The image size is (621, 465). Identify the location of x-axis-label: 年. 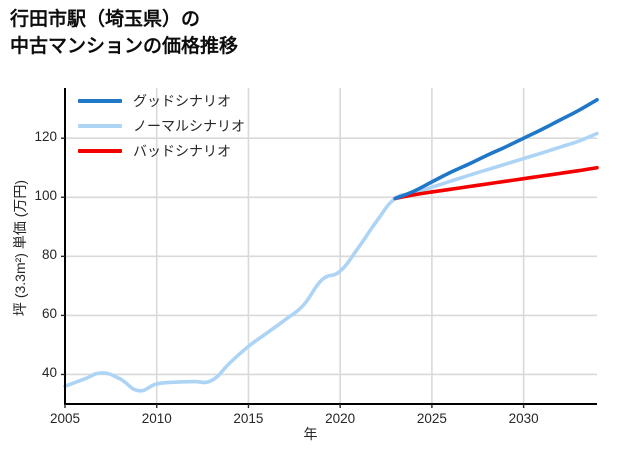
(310, 434).